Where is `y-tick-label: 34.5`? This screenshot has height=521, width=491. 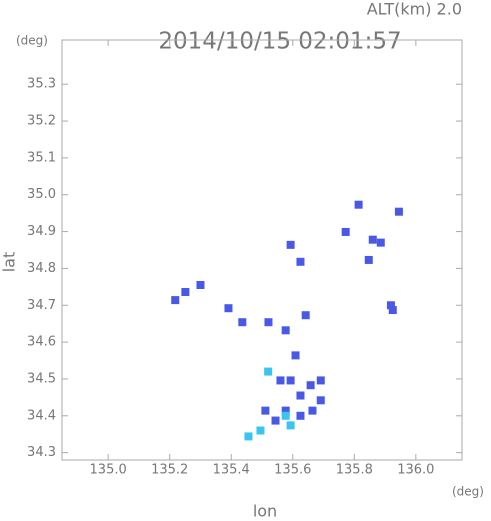 y-tick-label: 34.5 is located at coordinates (41, 378).